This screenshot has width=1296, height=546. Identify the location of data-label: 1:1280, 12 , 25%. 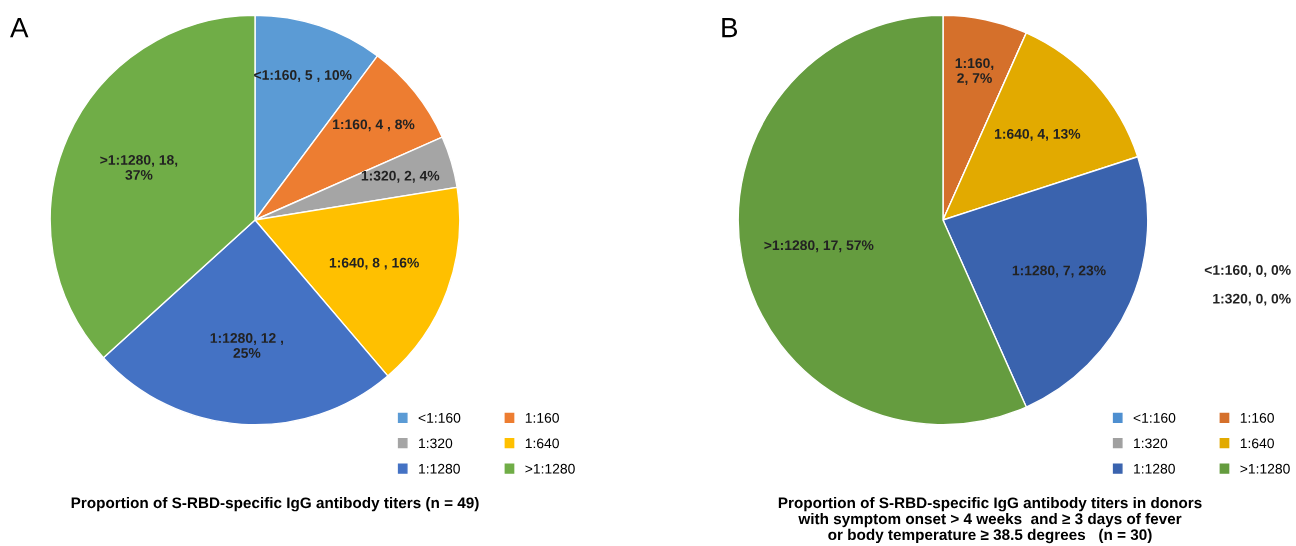
(247, 345).